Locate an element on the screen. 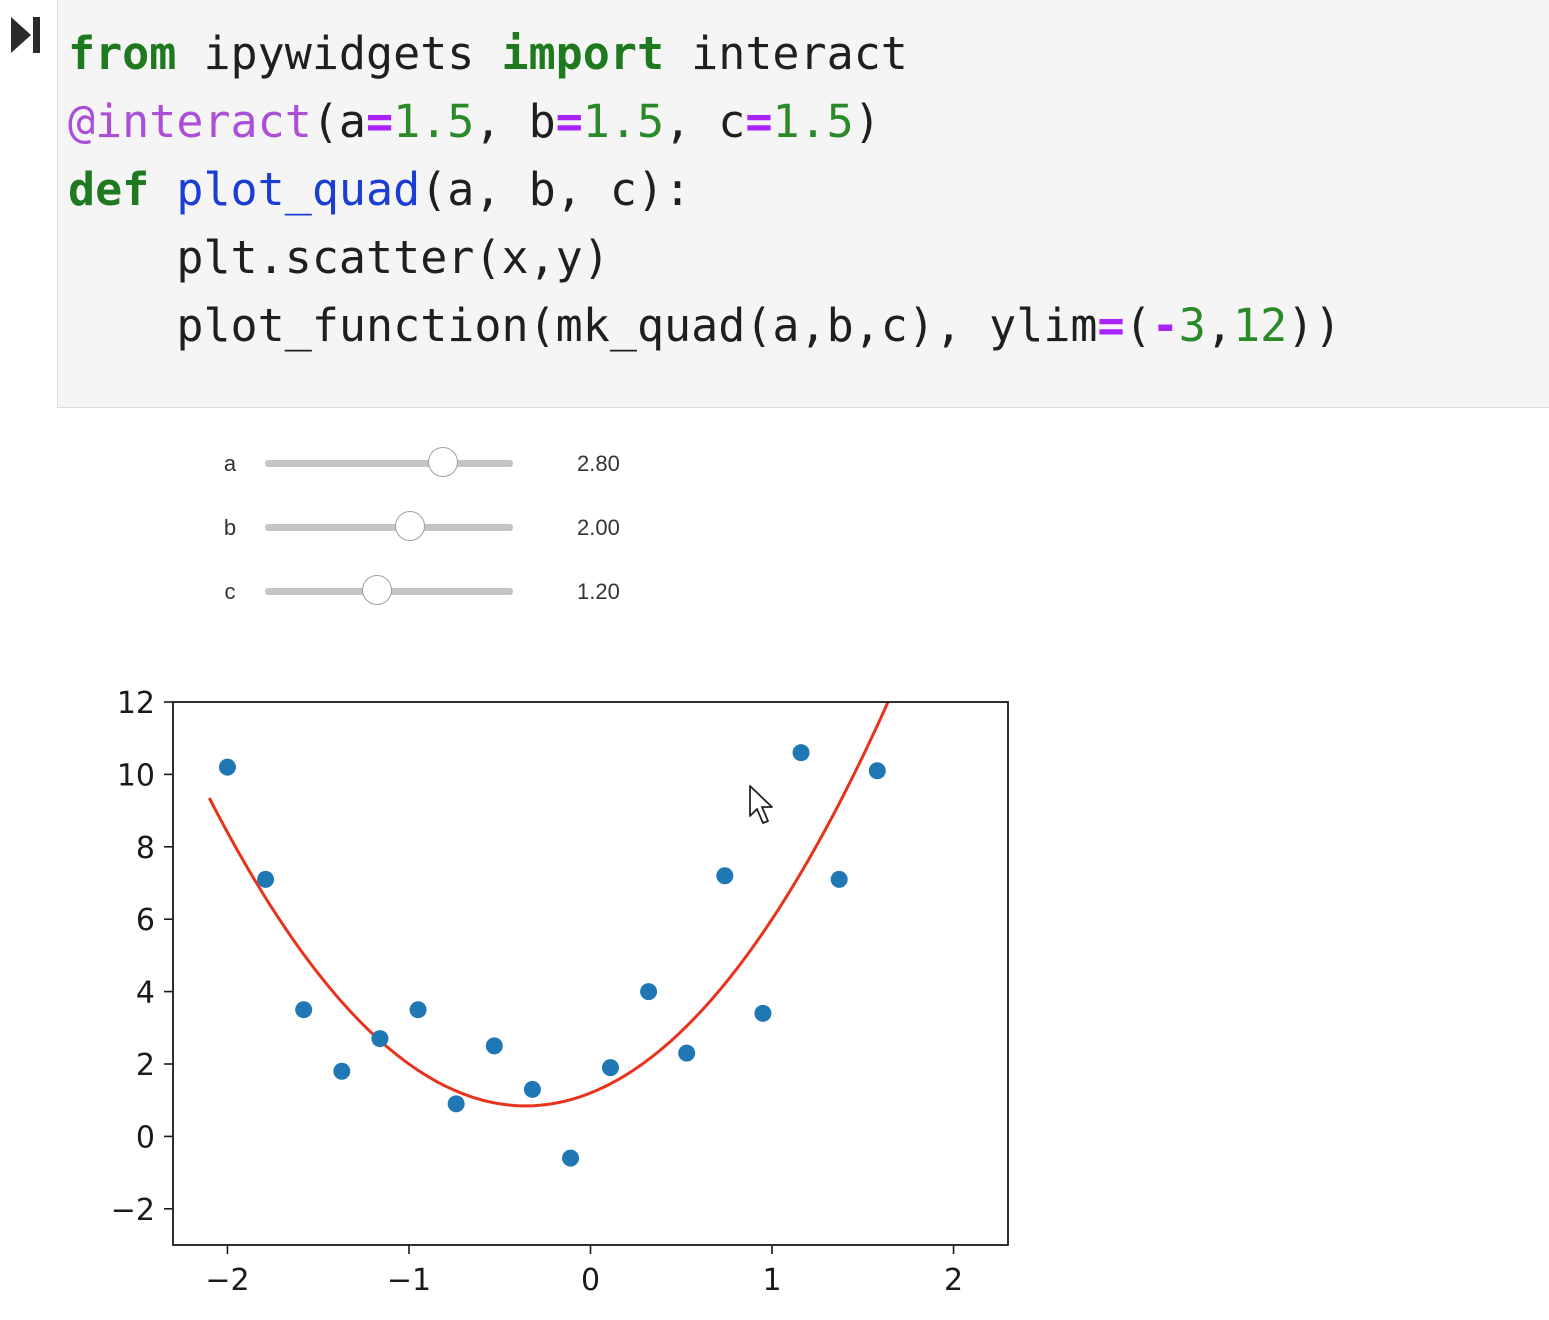  code-line-3: def plot_quad(a, b, c): is located at coordinates (380, 189).